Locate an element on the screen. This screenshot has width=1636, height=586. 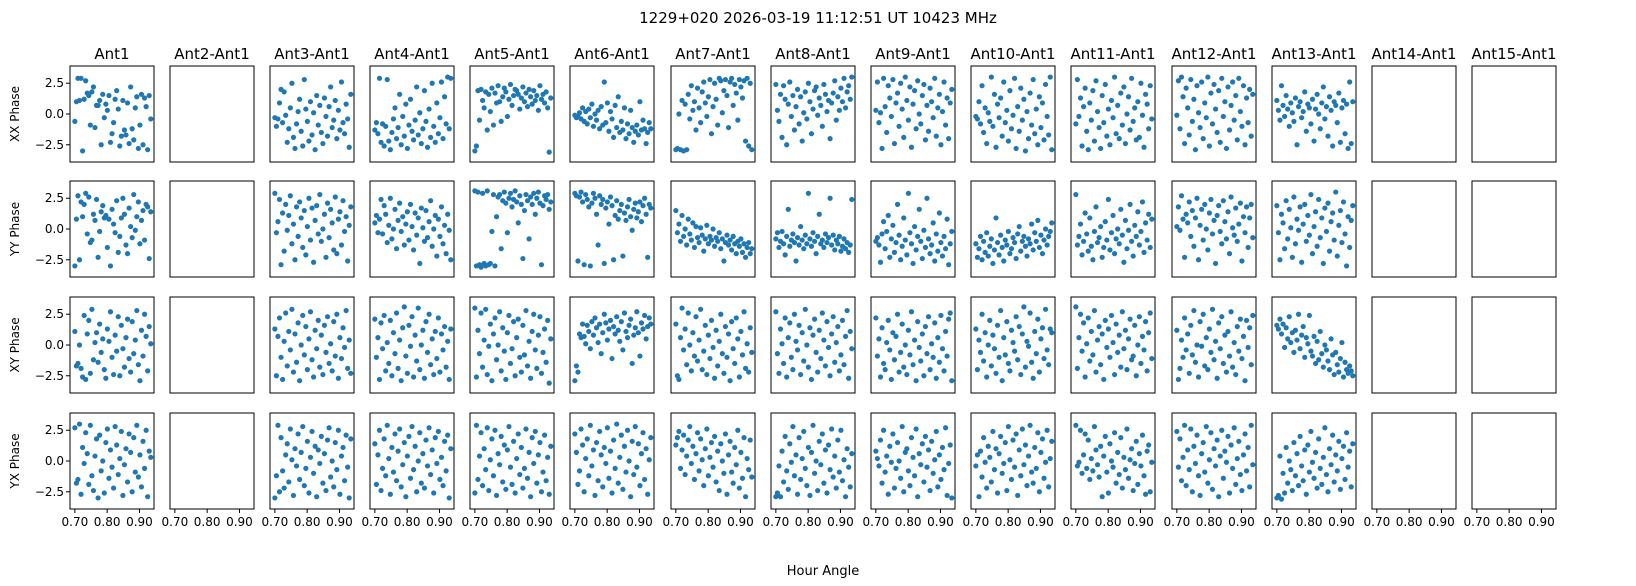
x-tick-label: 0.70 is located at coordinates (374, 522).